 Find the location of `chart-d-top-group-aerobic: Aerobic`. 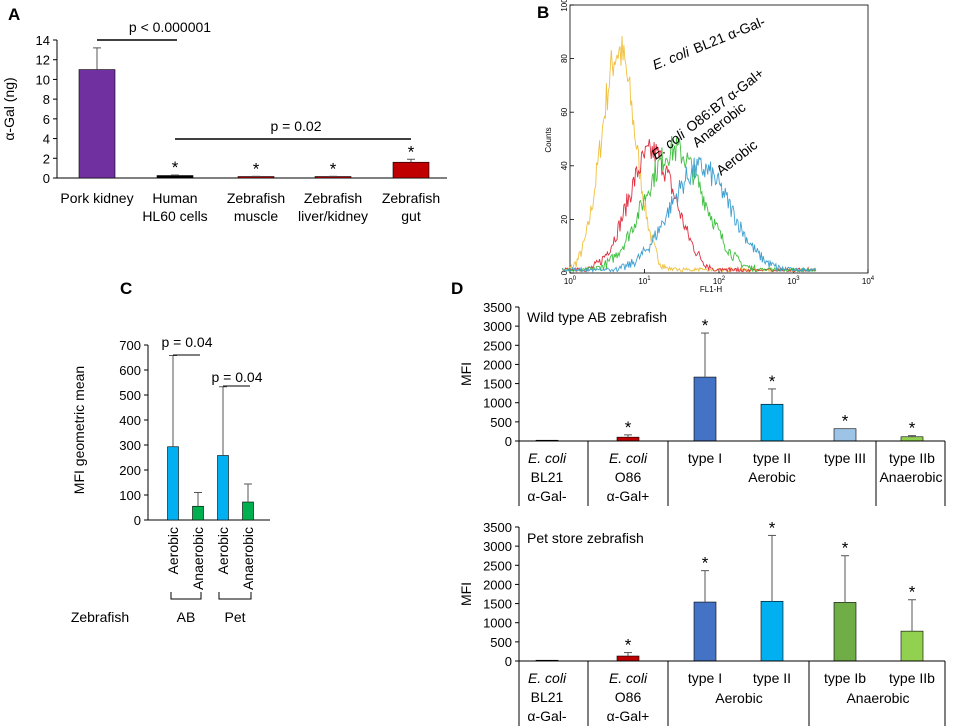

chart-d-top-group-aerobic: Aerobic is located at coordinates (771, 477).